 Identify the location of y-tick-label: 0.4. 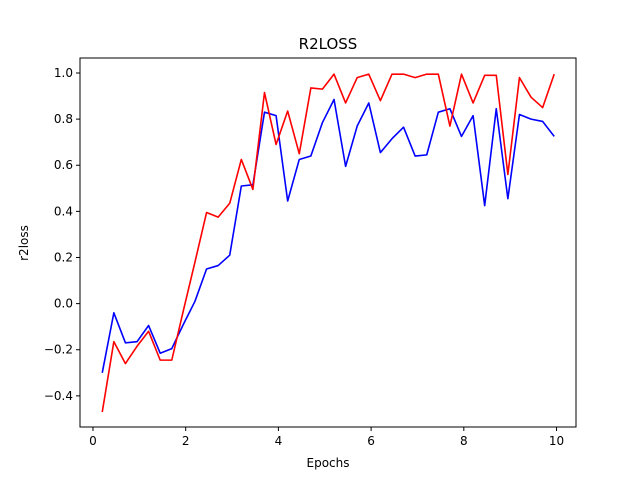
(63, 211).